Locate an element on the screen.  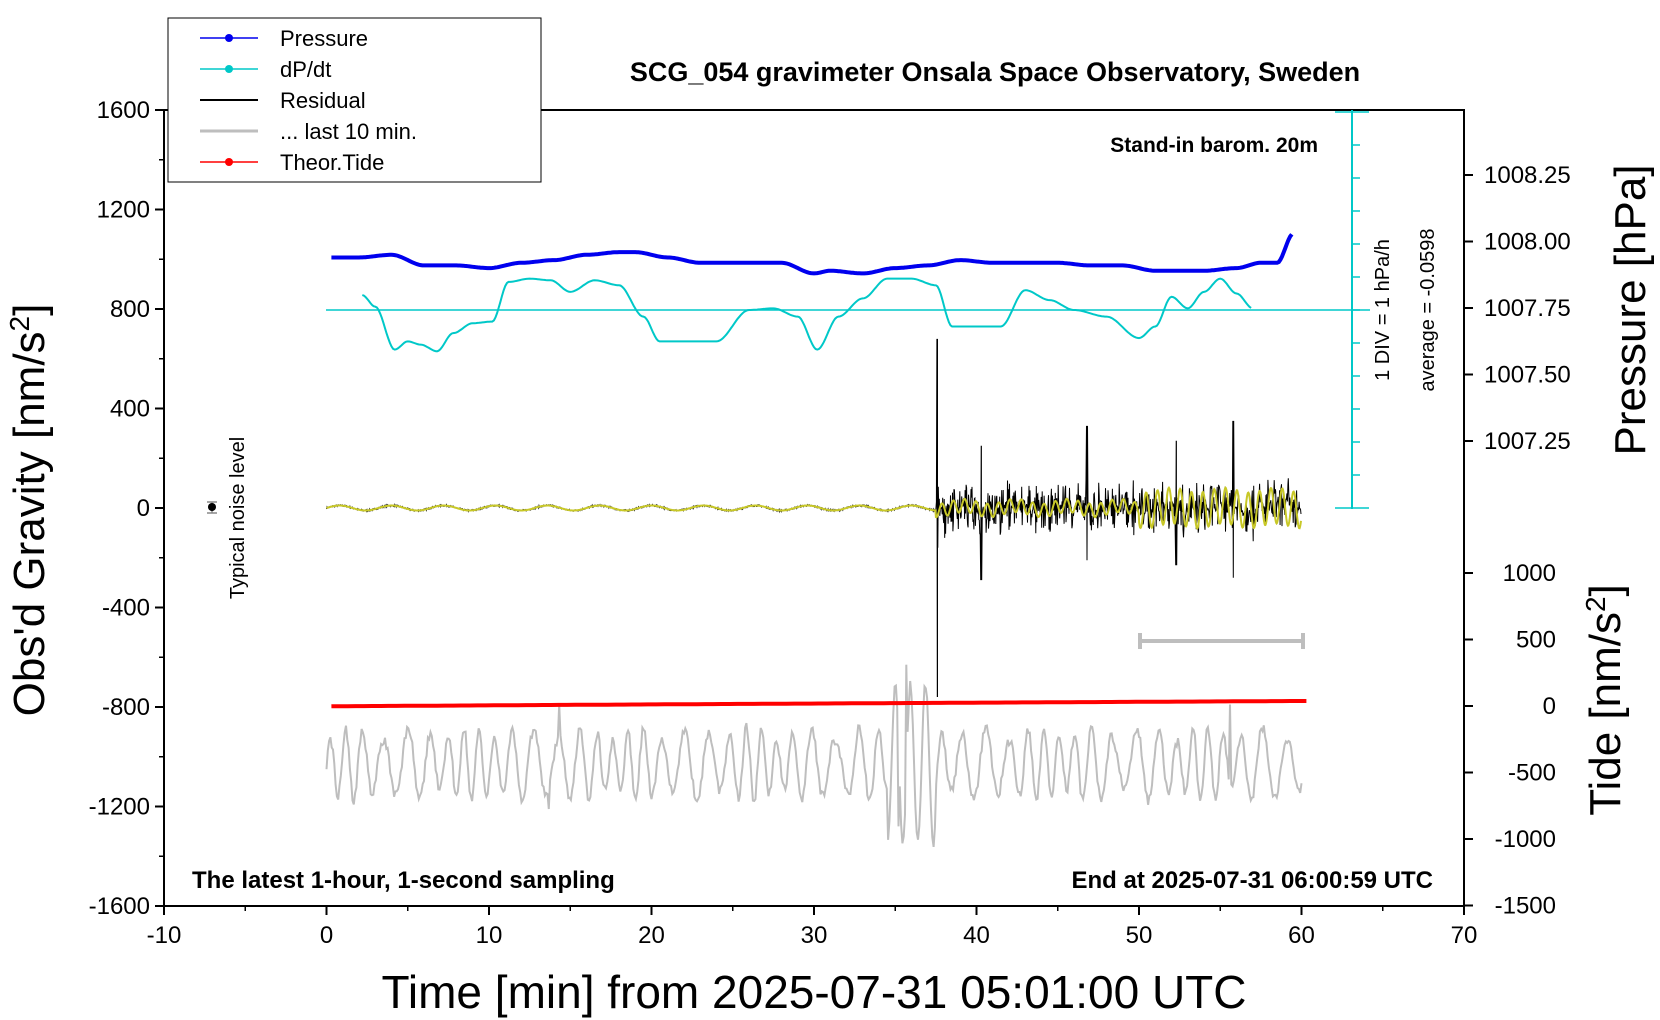
pressure-tick-label: 1008.00 is located at coordinates (1527, 242).